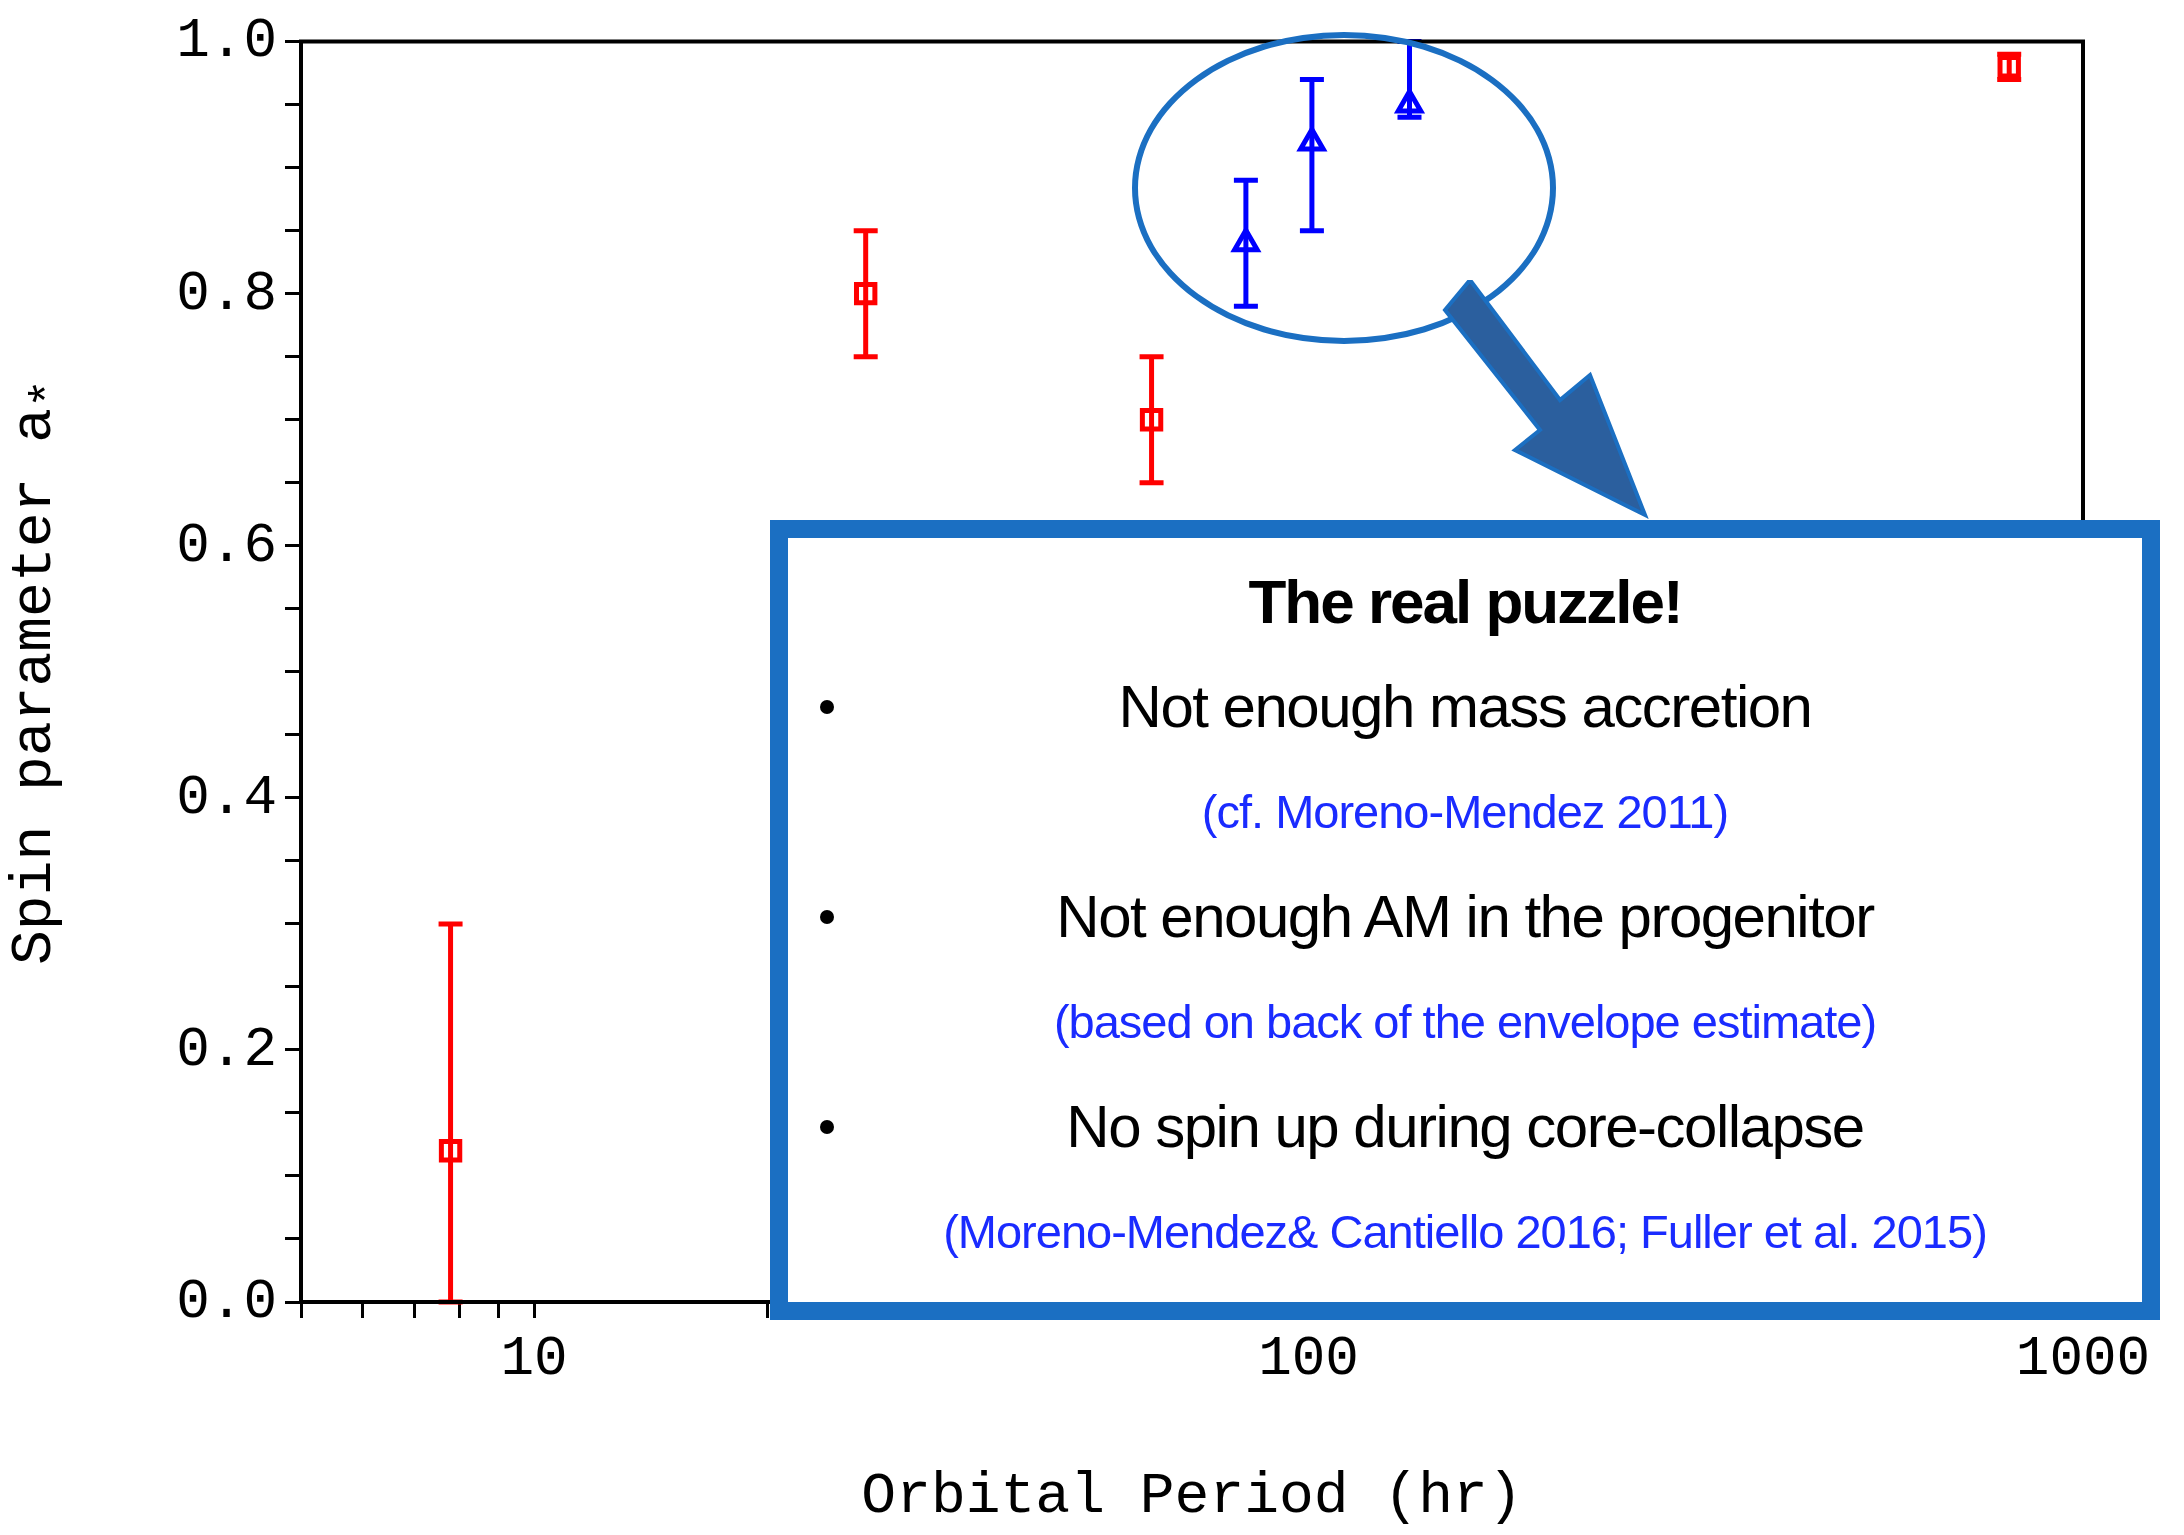 Image resolution: width=2184 pixels, height=1535 pixels. Describe the element at coordinates (226, 293) in the screenshot. I see `y-tick-label: 0.8` at that location.